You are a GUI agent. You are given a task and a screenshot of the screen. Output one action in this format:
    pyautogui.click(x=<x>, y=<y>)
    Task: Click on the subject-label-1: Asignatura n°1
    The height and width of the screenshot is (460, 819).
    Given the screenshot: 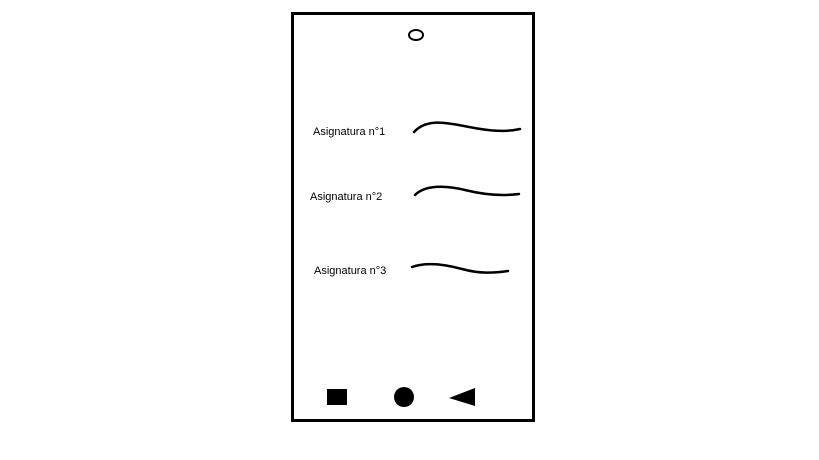 What is the action you would take?
    pyautogui.click(x=349, y=132)
    